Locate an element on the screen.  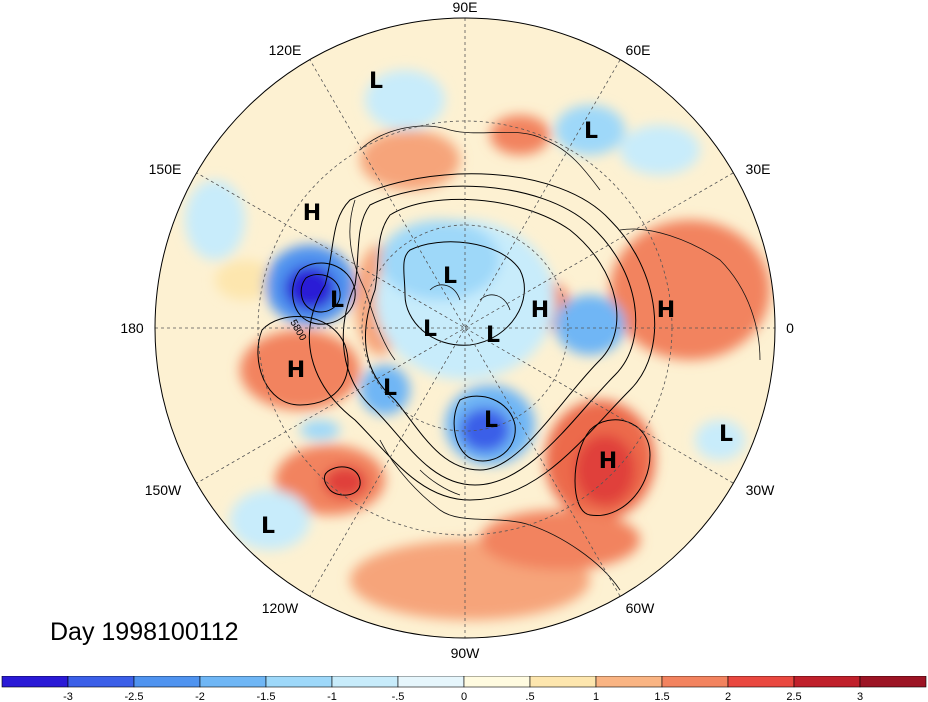
colorbar-tick-label: 2 is located at coordinates (728, 696).